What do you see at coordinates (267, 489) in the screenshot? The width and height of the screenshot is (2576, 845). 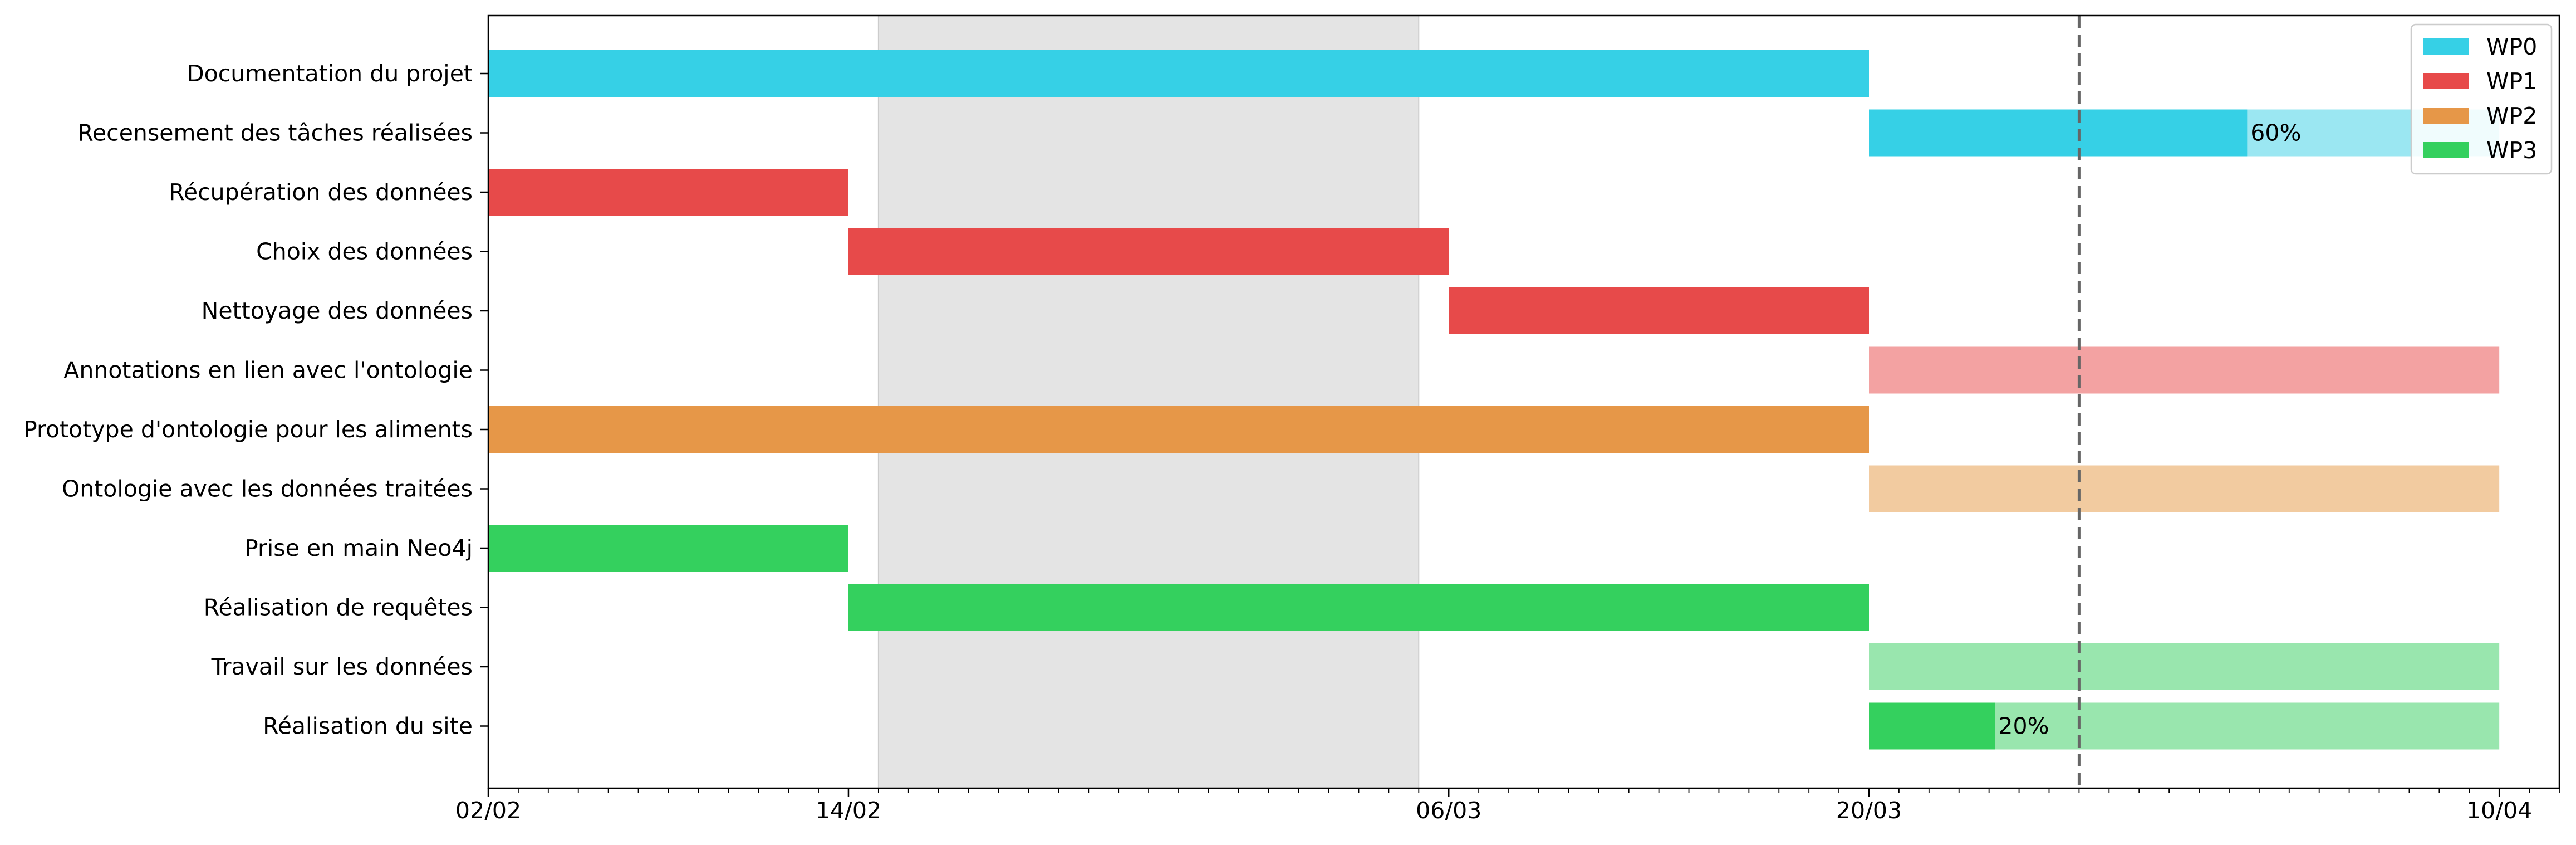 I see `task-label: Ontologie avec les données traitées` at bounding box center [267, 489].